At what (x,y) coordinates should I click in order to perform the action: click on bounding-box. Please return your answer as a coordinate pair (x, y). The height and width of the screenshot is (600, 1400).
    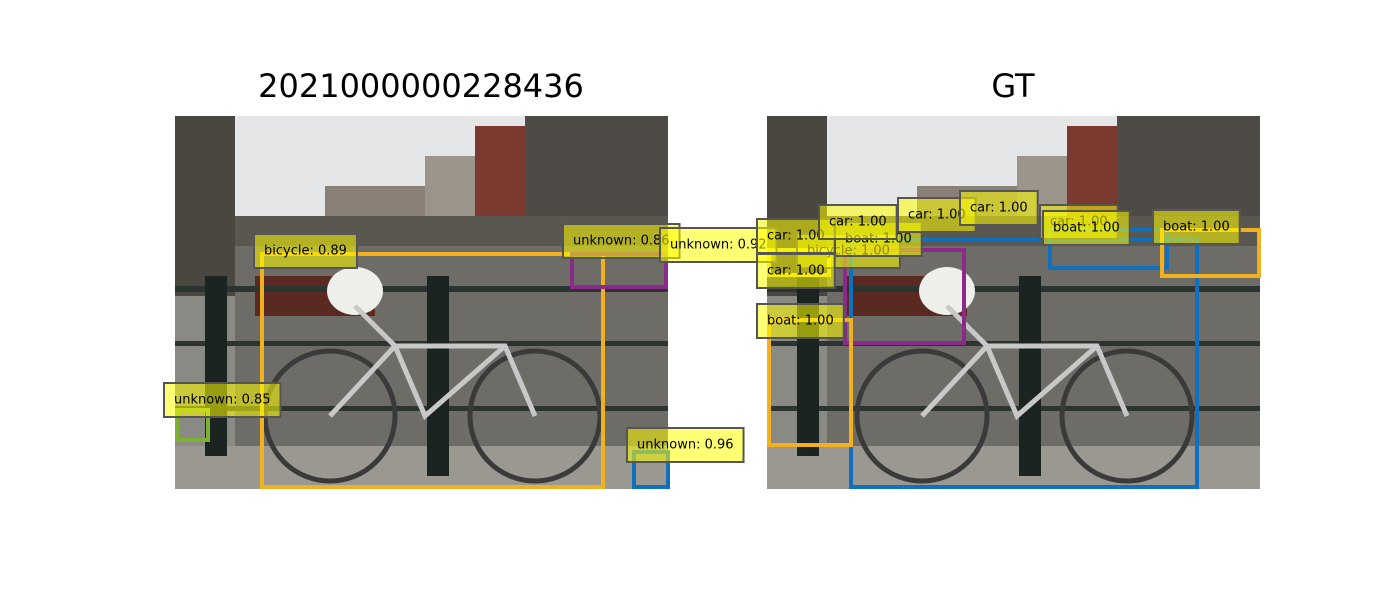
    Looking at the image, I should click on (432, 370).